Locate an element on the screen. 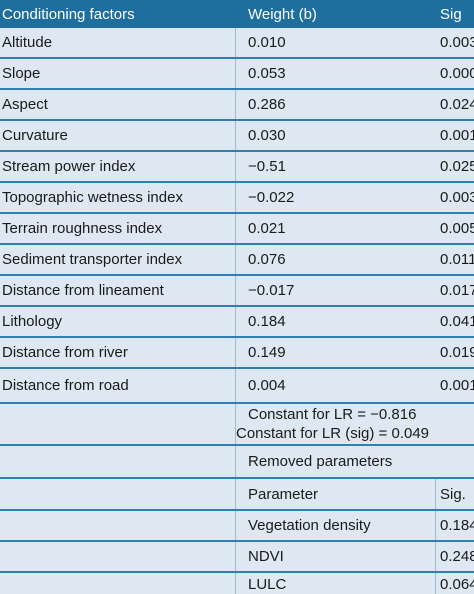 This screenshot has width=474, height=594. weight-cell: 0.030 is located at coordinates (267, 135).